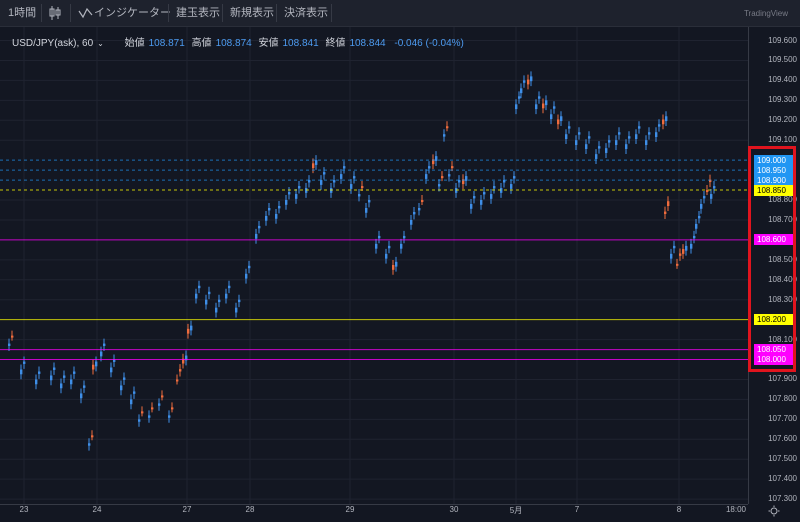  Describe the element at coordinates (97, 509) in the screenshot. I see `time-tick-label: 24` at that location.